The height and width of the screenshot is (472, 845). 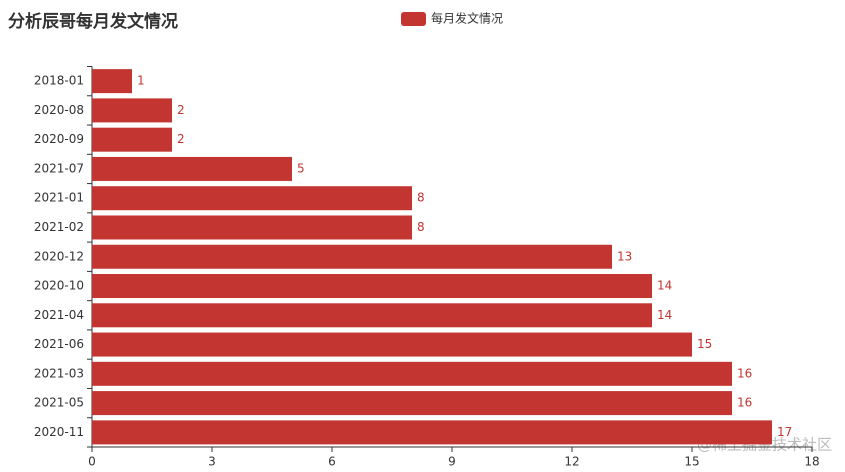 What do you see at coordinates (59, 432) in the screenshot?
I see `y-tick-label: 2020-11` at bounding box center [59, 432].